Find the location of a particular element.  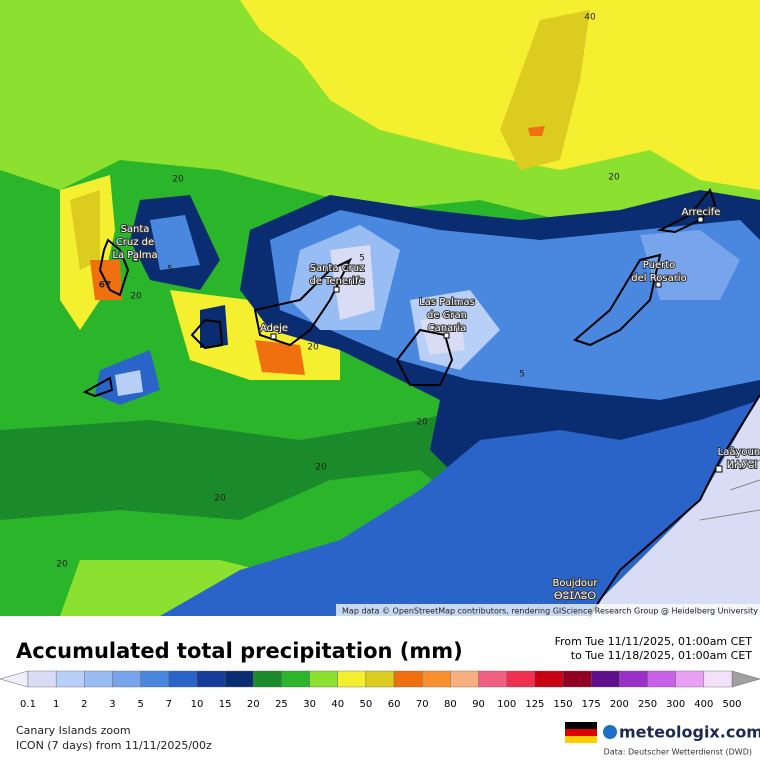

place-label: Puerto is located at coordinates (659, 265).